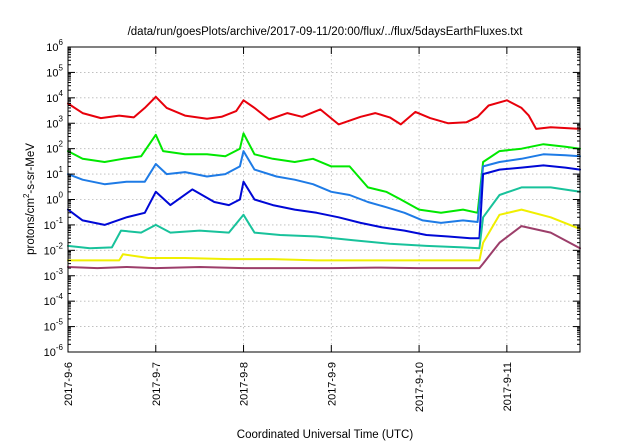 The width and height of the screenshot is (640, 448). I want to click on x-tick-label: 2017-9-8, so click(245, 384).